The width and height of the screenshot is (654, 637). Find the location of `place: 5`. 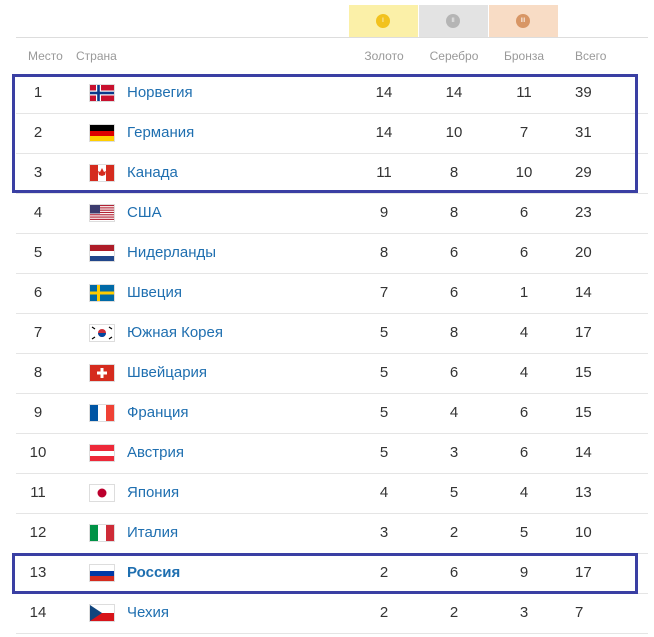

place: 5 is located at coordinates (38, 252).